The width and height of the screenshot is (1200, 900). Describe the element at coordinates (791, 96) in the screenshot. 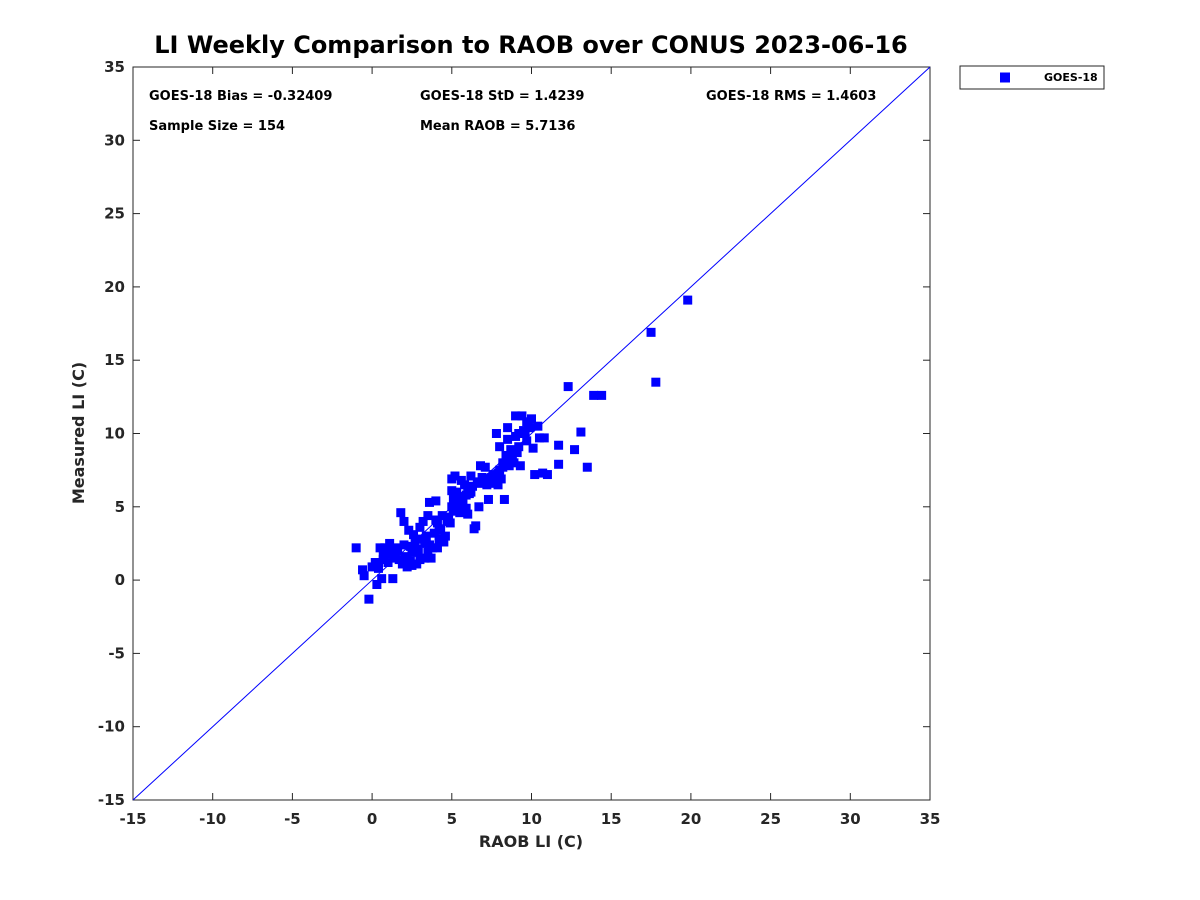

I see `rms-annotation: GOES-18 RMS = 1.4603` at that location.